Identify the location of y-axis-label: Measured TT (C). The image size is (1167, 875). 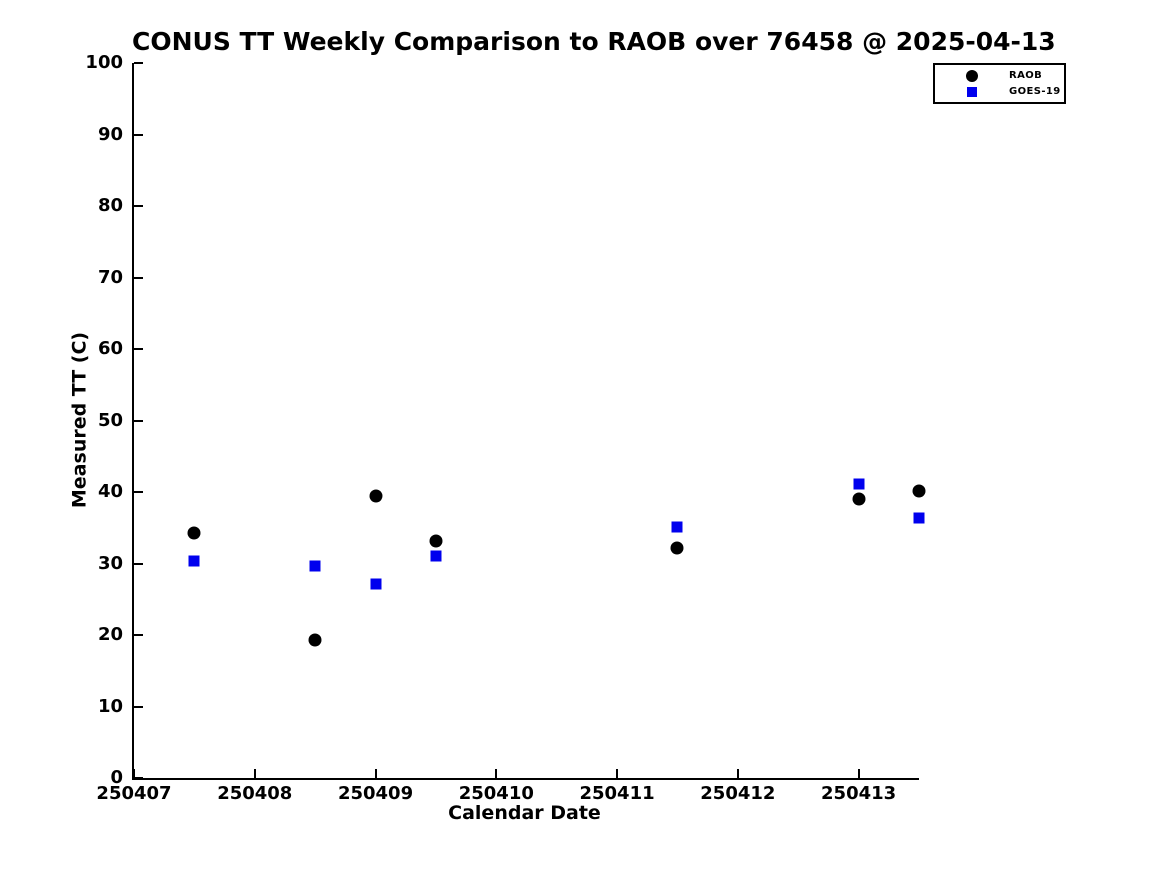
(79, 420).